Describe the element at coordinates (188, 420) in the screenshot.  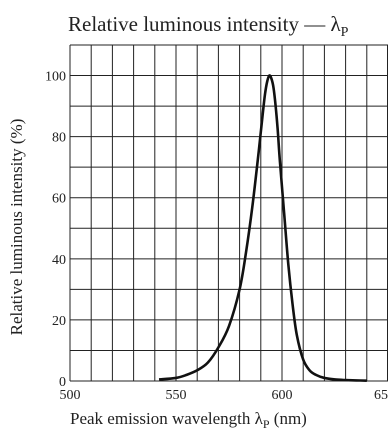
I see `x-axis-label: Peak emission wavelength λP (nm)` at that location.